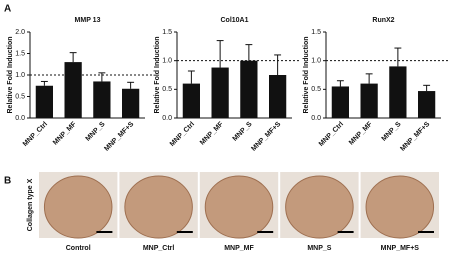 This screenshot has height=261, width=461. What do you see at coordinates (400, 248) in the screenshot?
I see `image-label: MNP_MF+S` at bounding box center [400, 248].